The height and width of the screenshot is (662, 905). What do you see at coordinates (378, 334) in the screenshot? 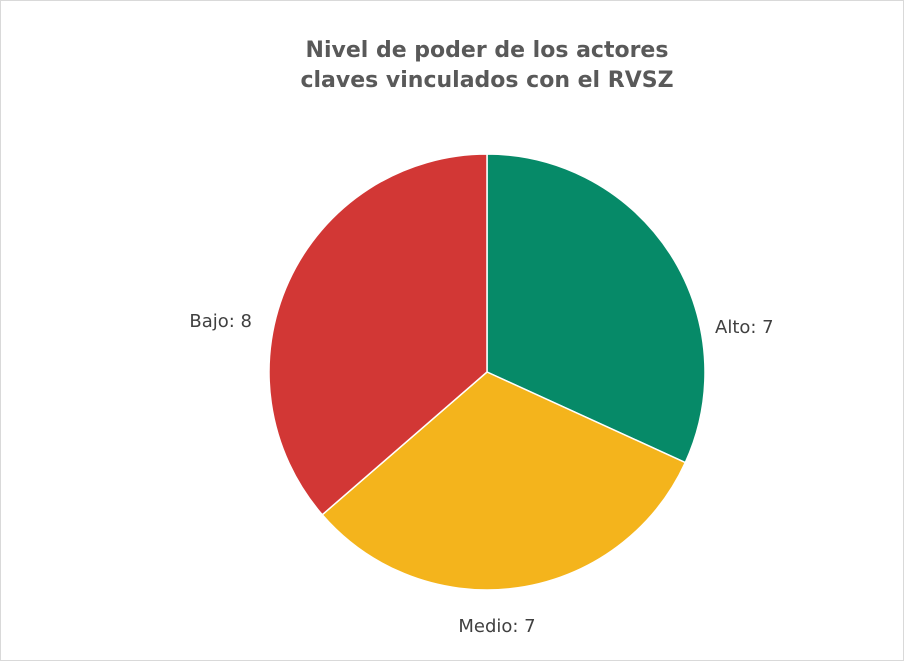
I see `pie-slice: Bajo` at bounding box center [378, 334].